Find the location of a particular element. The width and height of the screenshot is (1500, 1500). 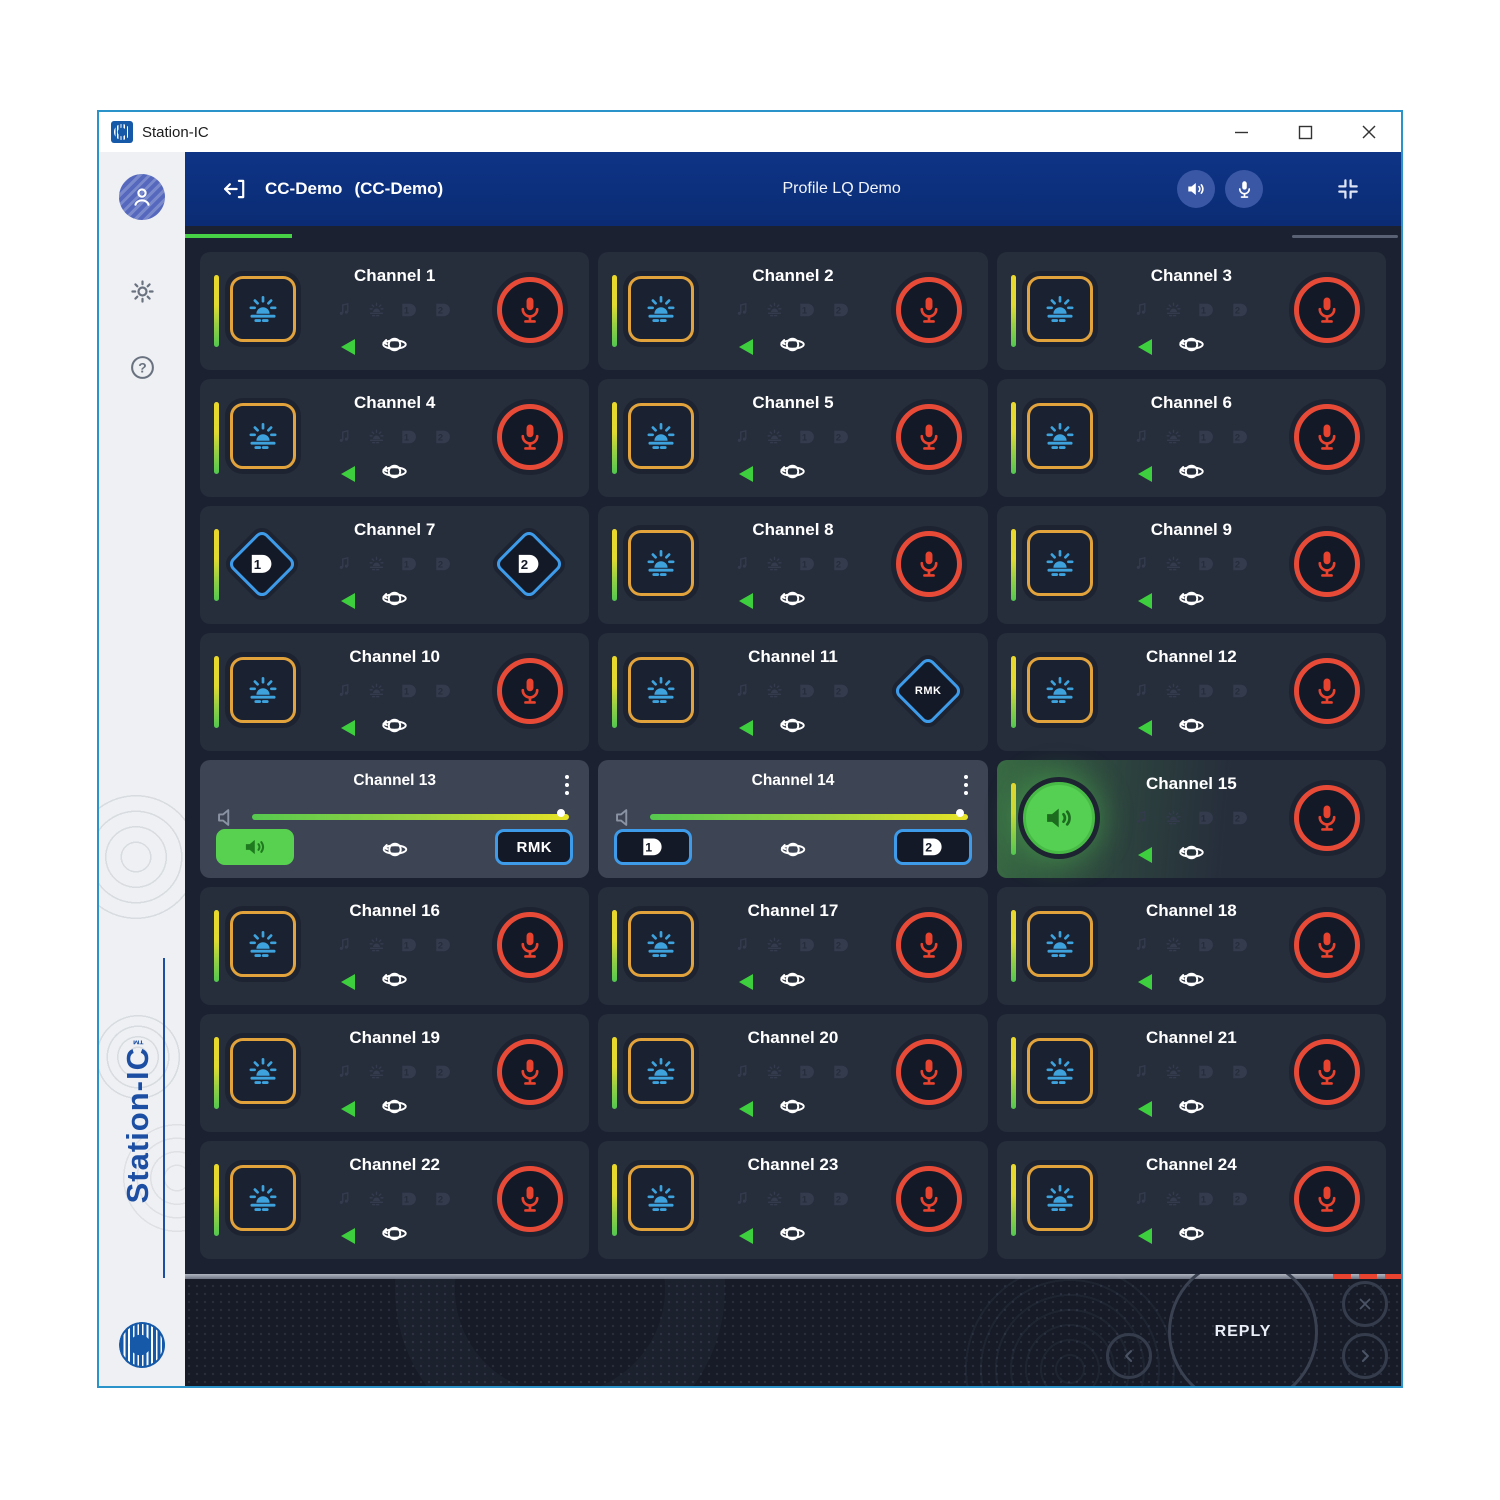

svg-text: 2 is located at coordinates (838, 564).